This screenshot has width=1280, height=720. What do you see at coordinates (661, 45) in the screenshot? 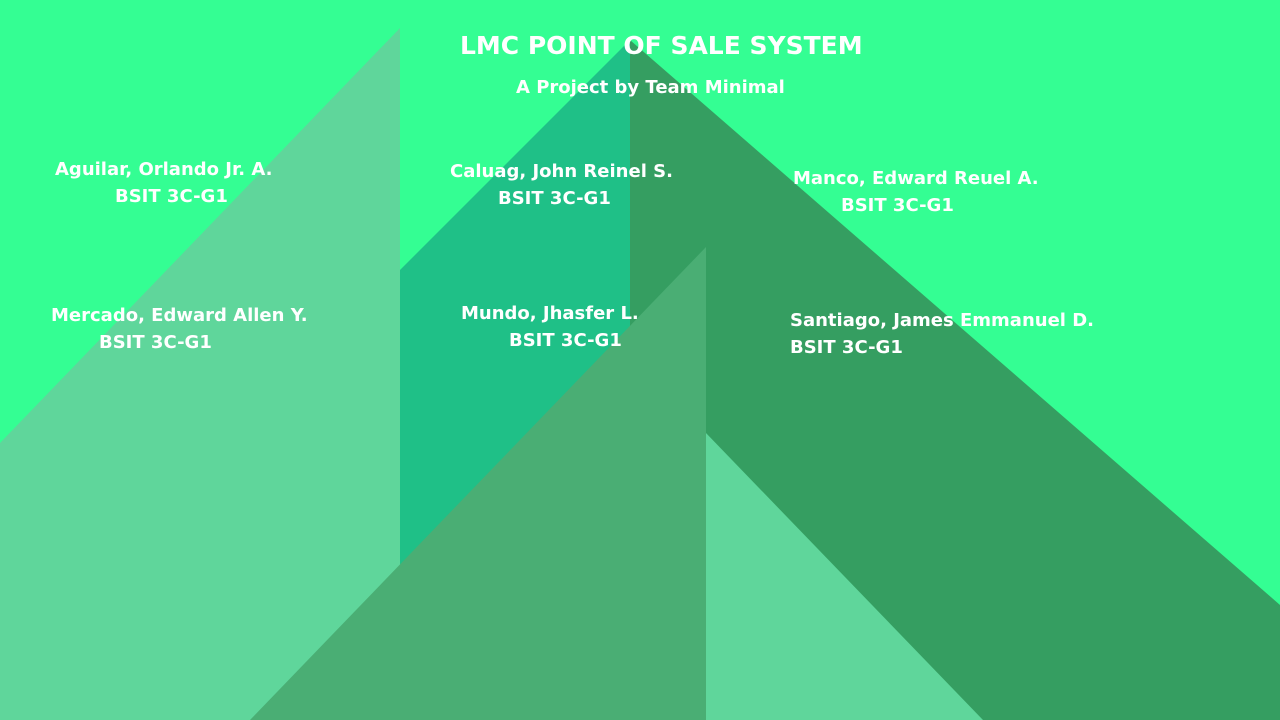
I see `page-title: LMC POINT OF SALE SYSTEM` at bounding box center [661, 45].